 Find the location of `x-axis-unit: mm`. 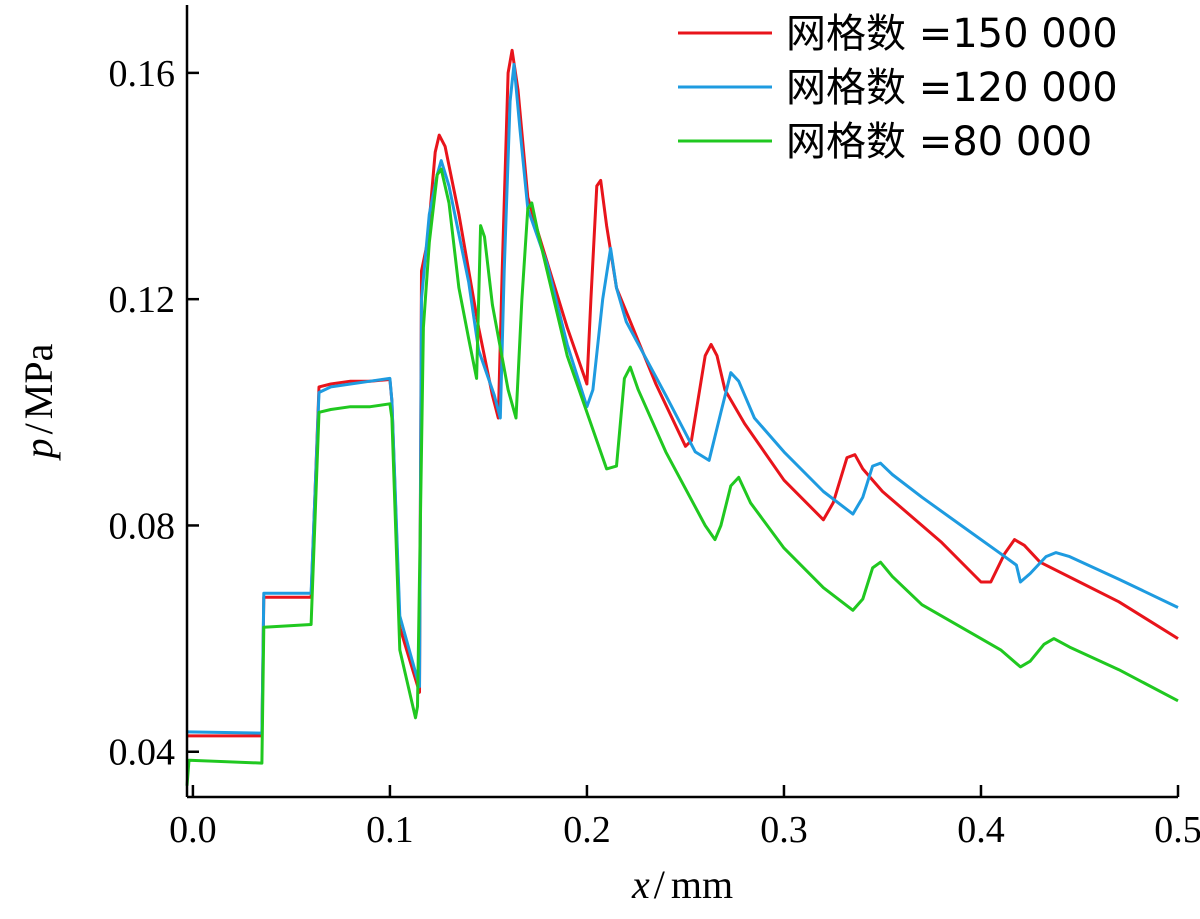

x-axis-unit: mm is located at coordinates (702, 884).